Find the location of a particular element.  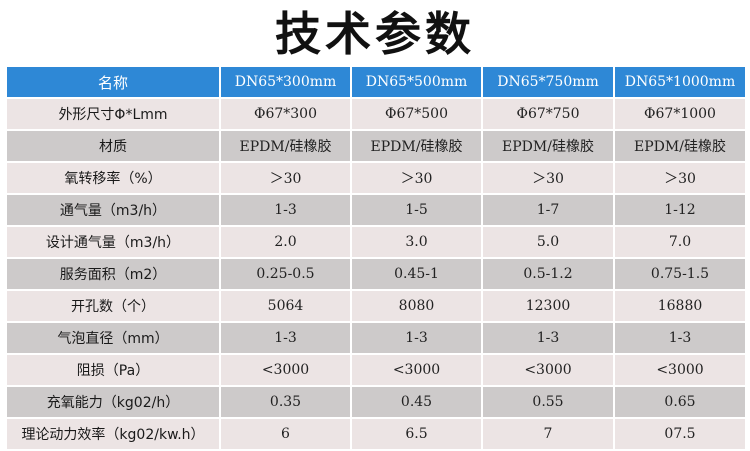

row-label: 外形尺寸Φ*Lmm is located at coordinates (113, 114).